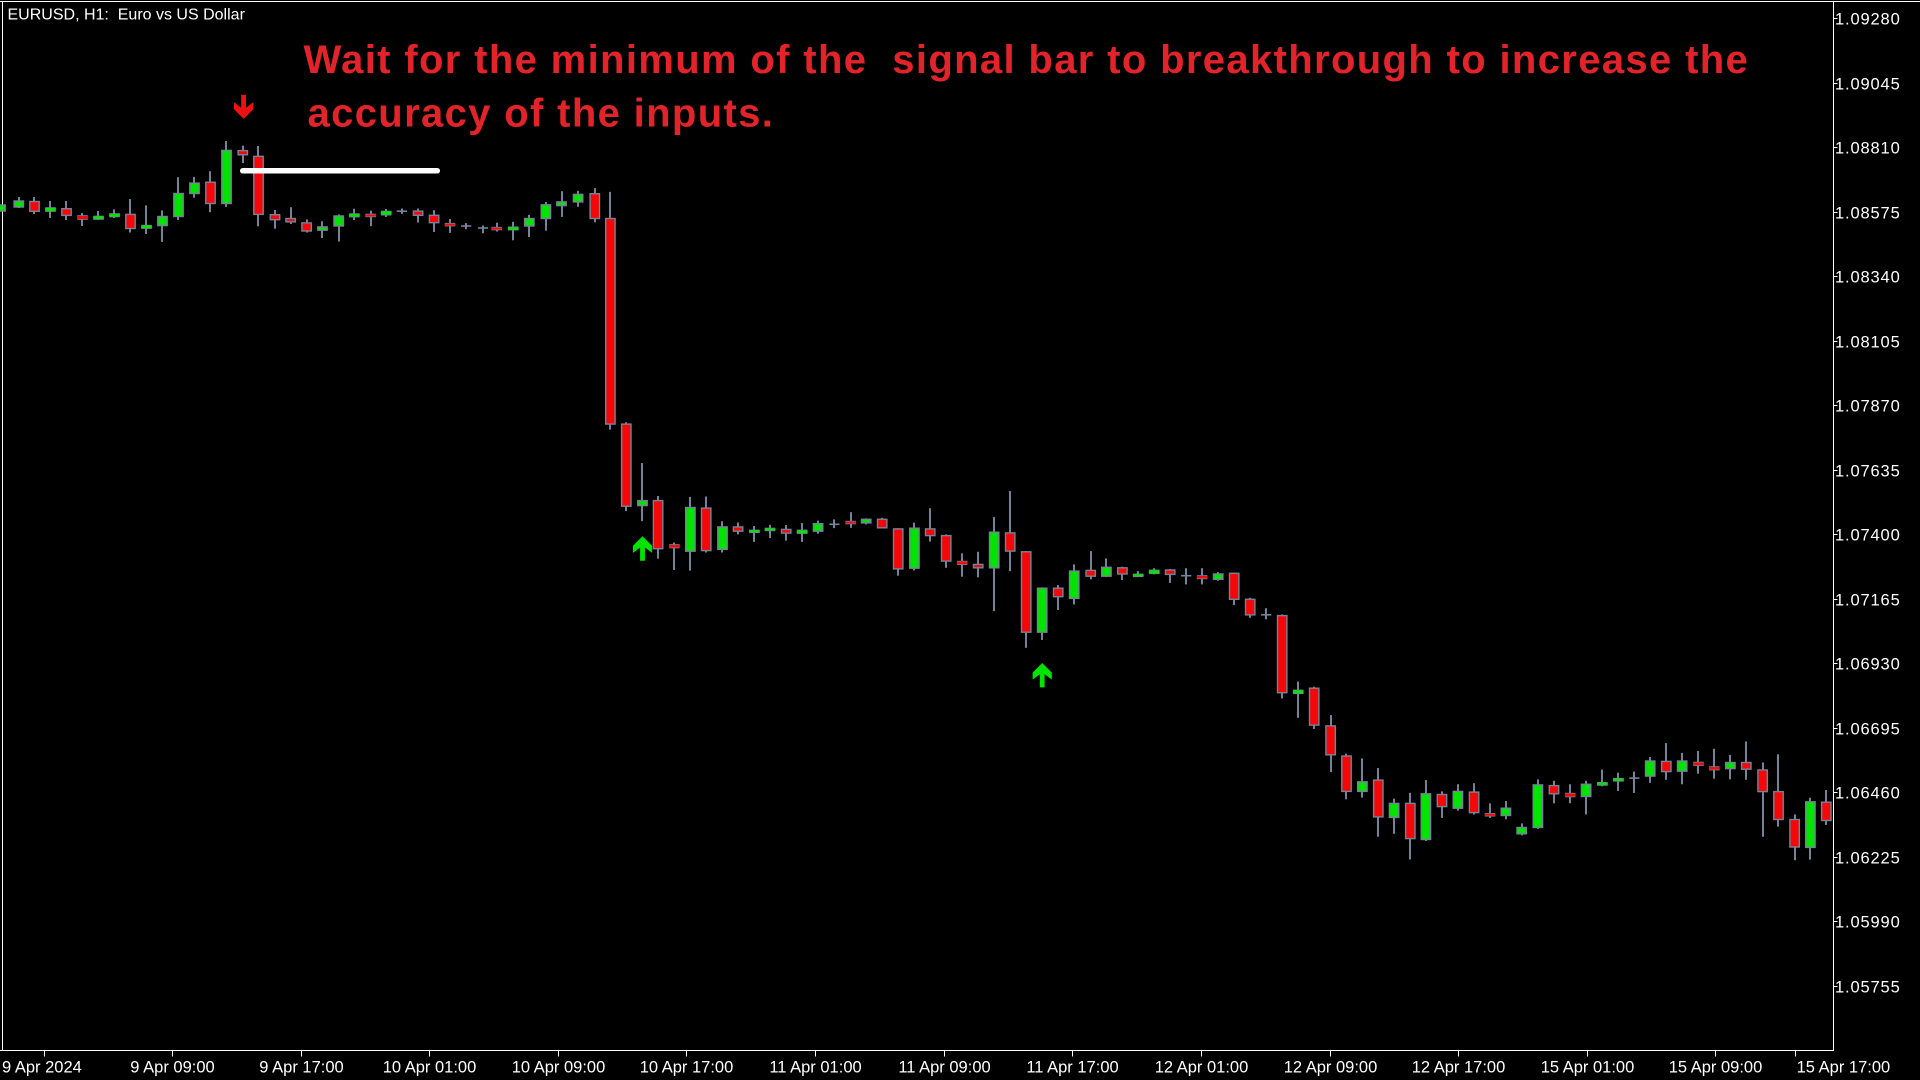 The image size is (1920, 1080). What do you see at coordinates (1202, 1068) in the screenshot?
I see `svg-text: 12 Apr 01:00` at bounding box center [1202, 1068].